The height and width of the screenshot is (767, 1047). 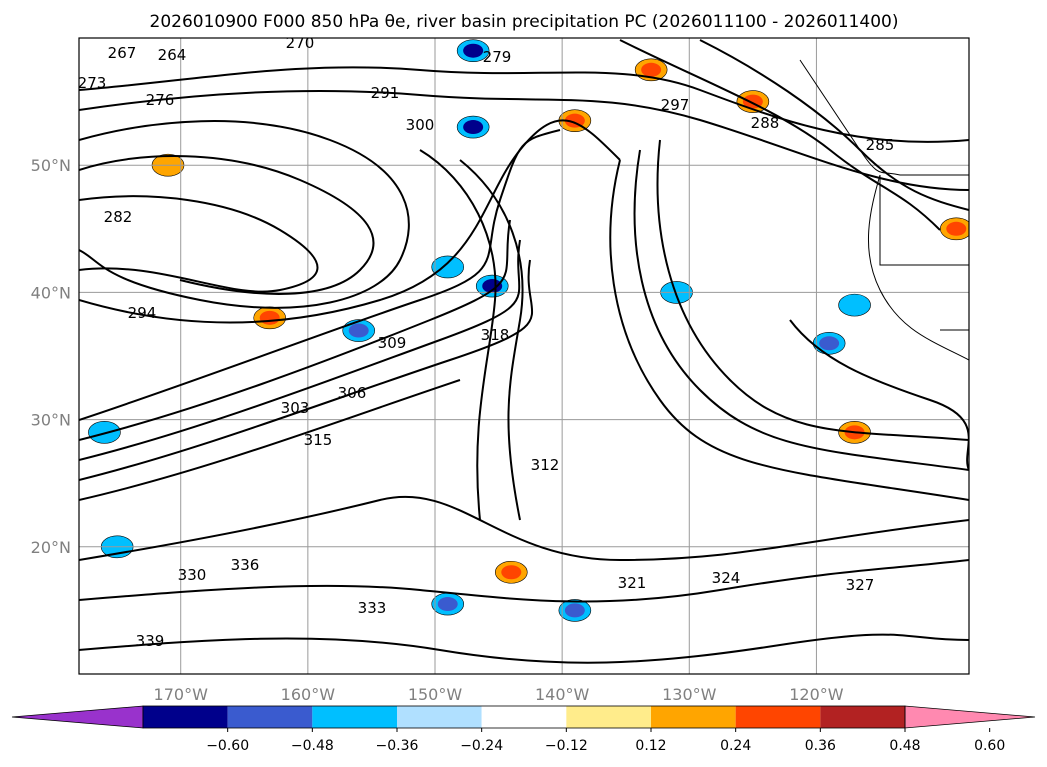 What do you see at coordinates (352, 393) in the screenshot?
I see `contour-label: 306` at bounding box center [352, 393].